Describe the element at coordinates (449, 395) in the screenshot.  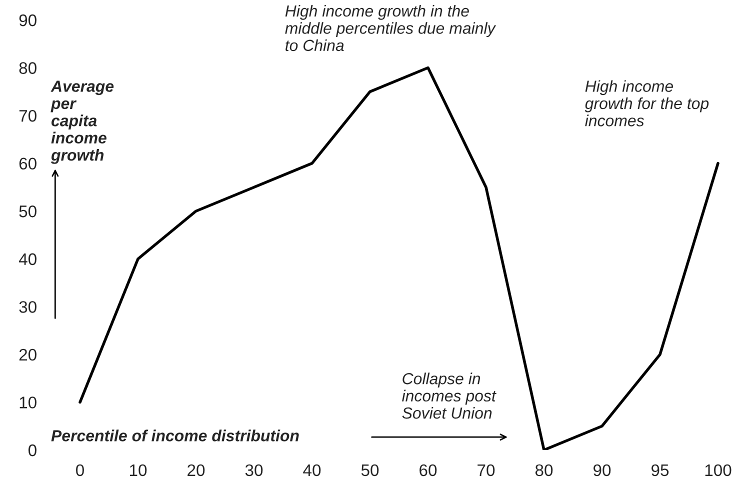
I see `annotation: Collapse in incomes post Soviet Union` at that location.